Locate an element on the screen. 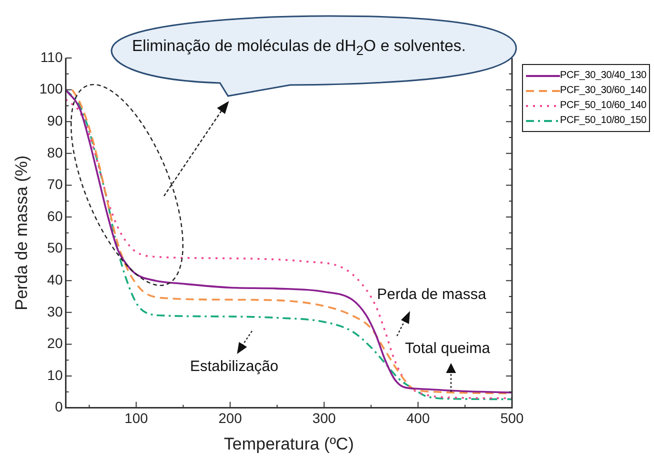 This screenshot has width=654, height=461. annotation: Total queima is located at coordinates (447, 348).